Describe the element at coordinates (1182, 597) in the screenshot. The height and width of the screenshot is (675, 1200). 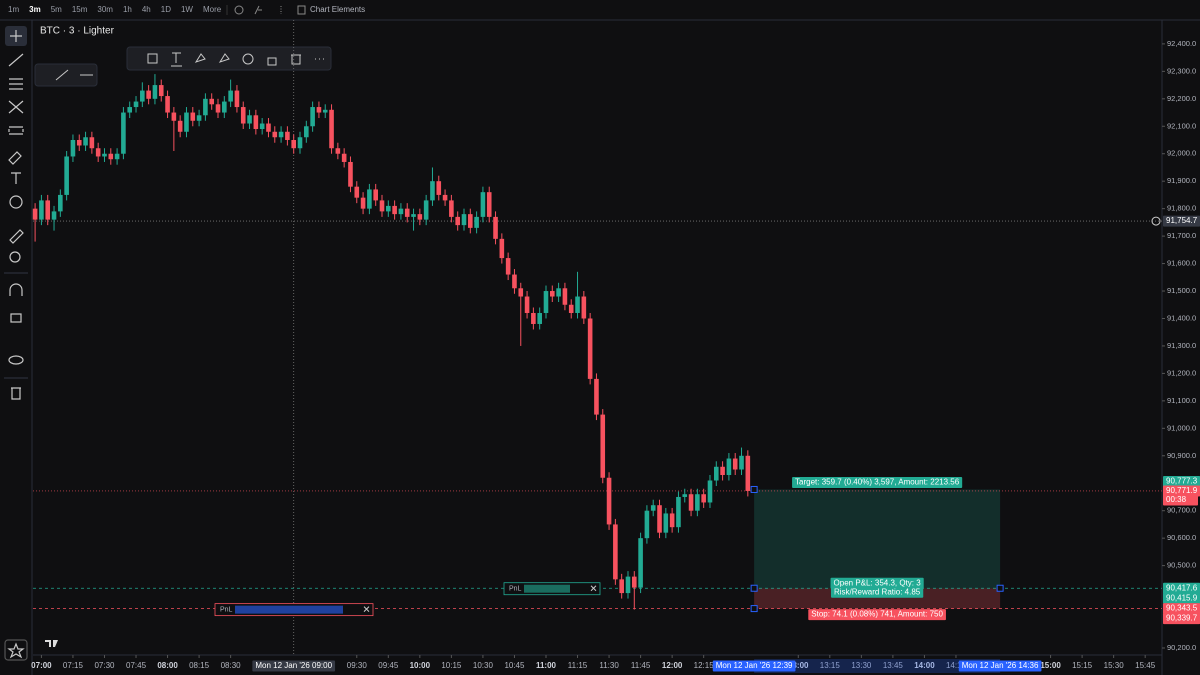
I see `order-price-label: 90,415.9` at that location.